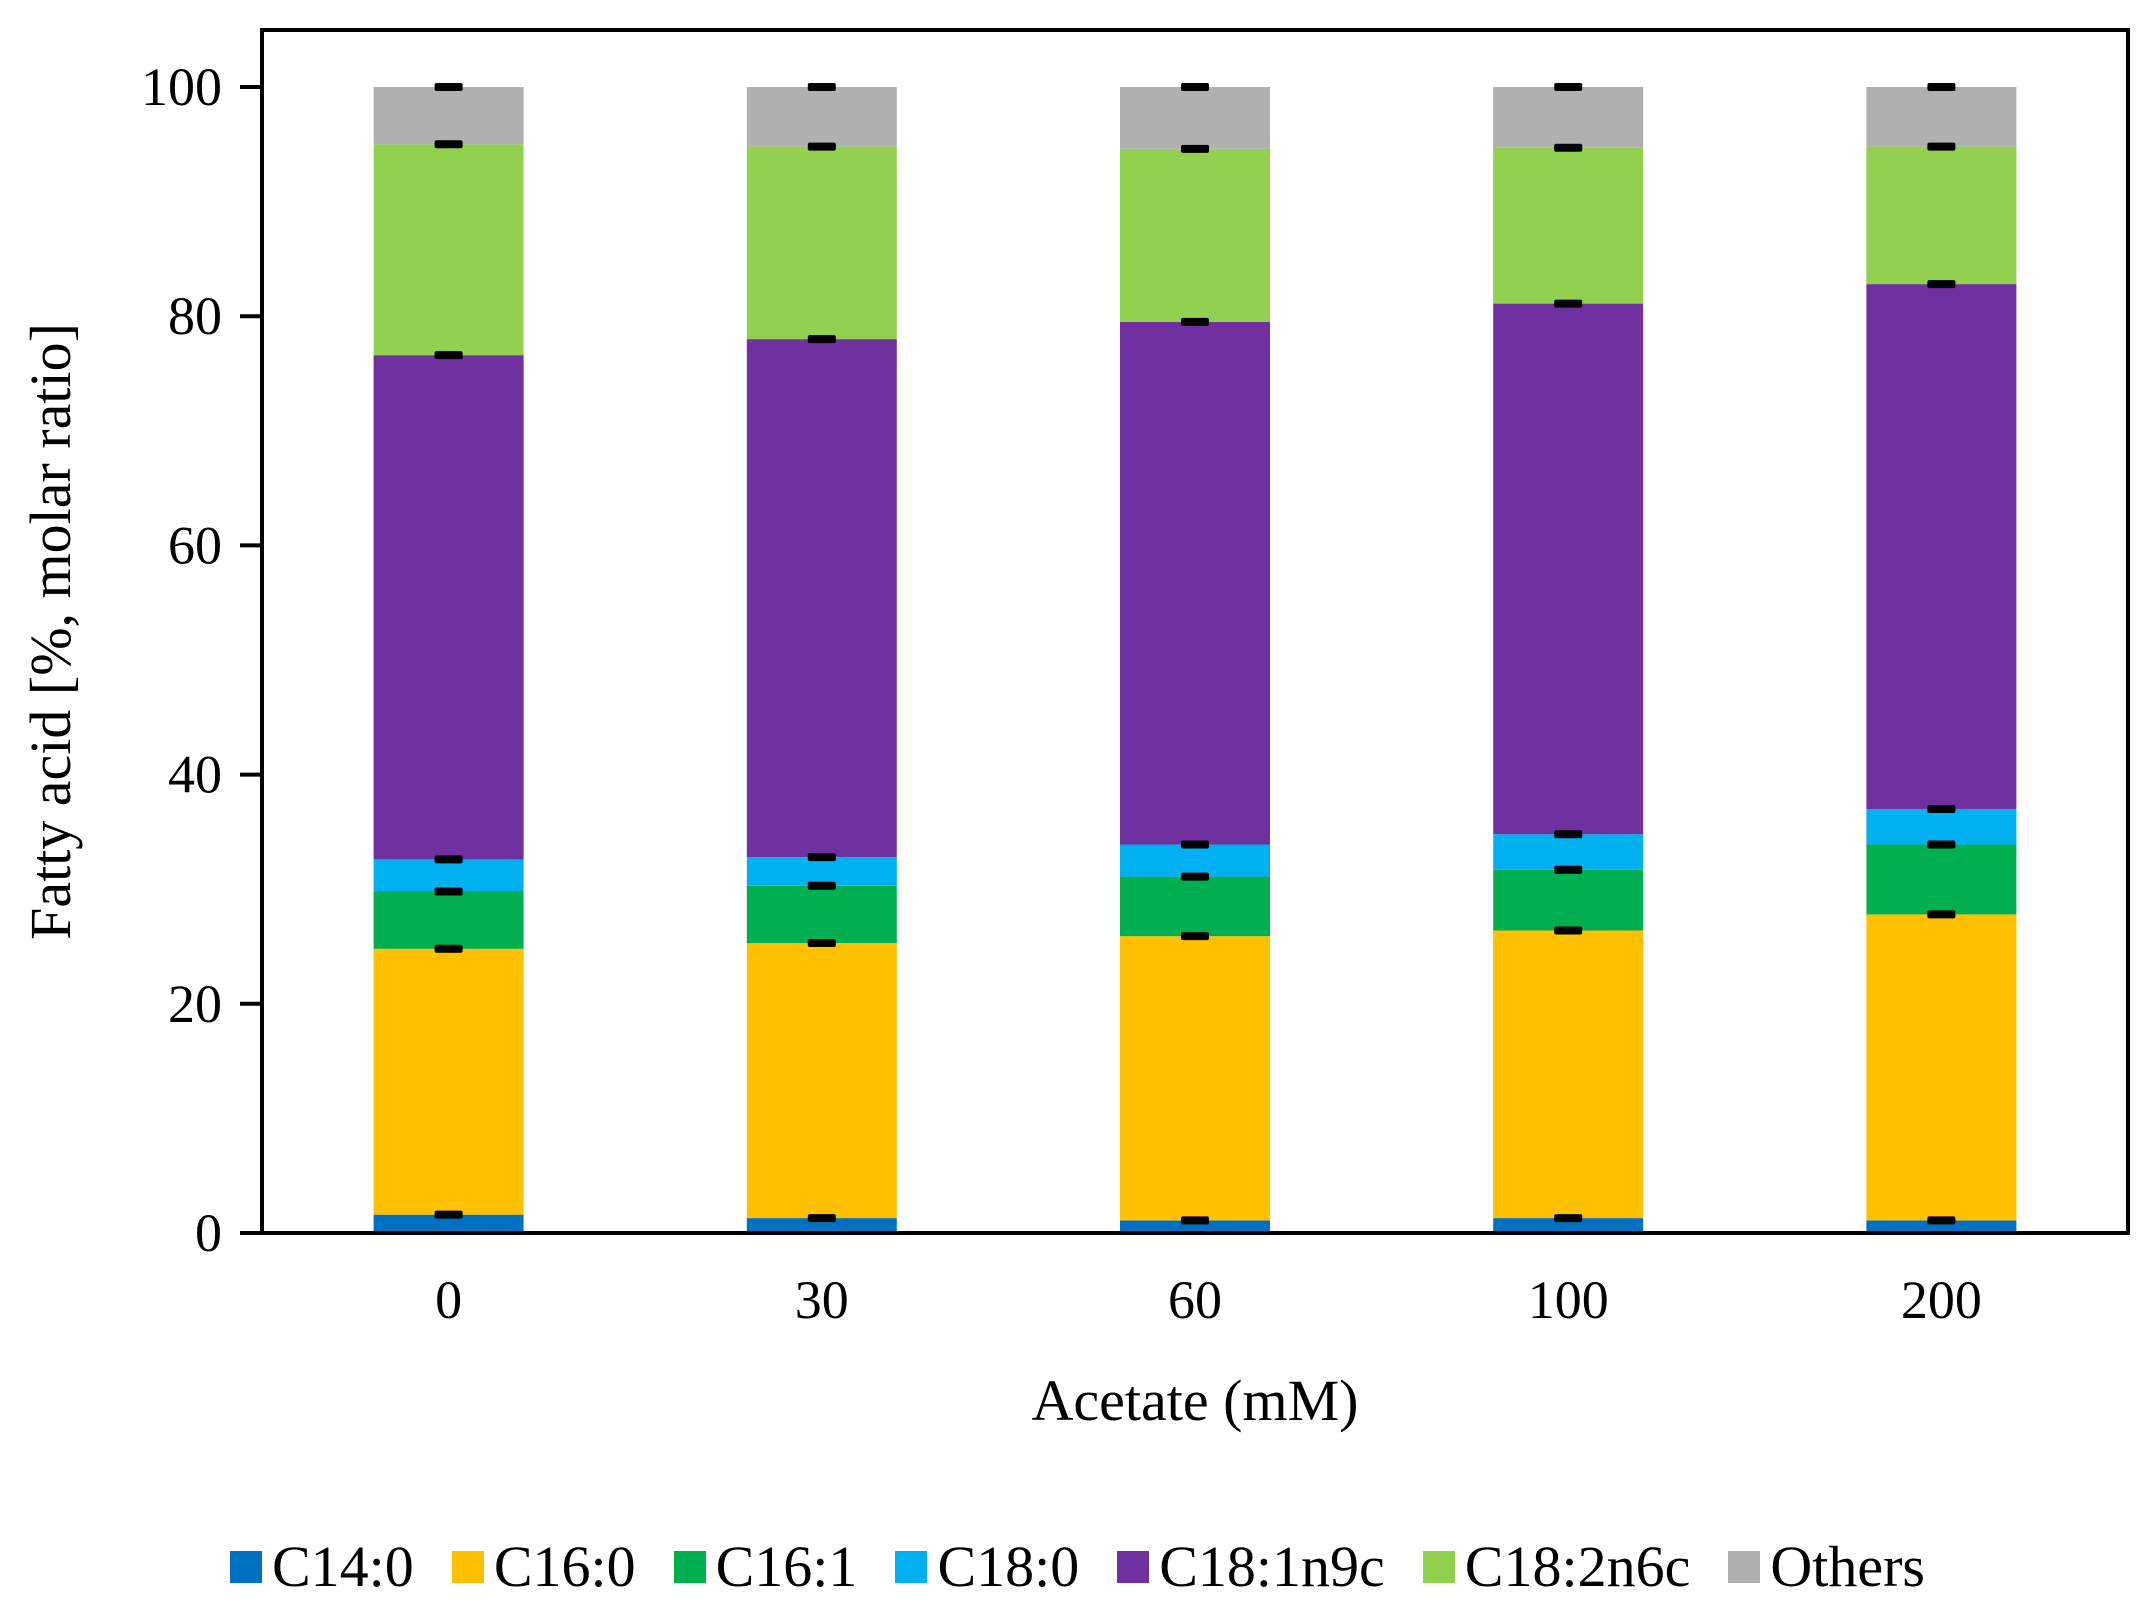 This screenshot has width=2155, height=1610. I want to click on legend-item: C18:2n6c, so click(1556, 1566).